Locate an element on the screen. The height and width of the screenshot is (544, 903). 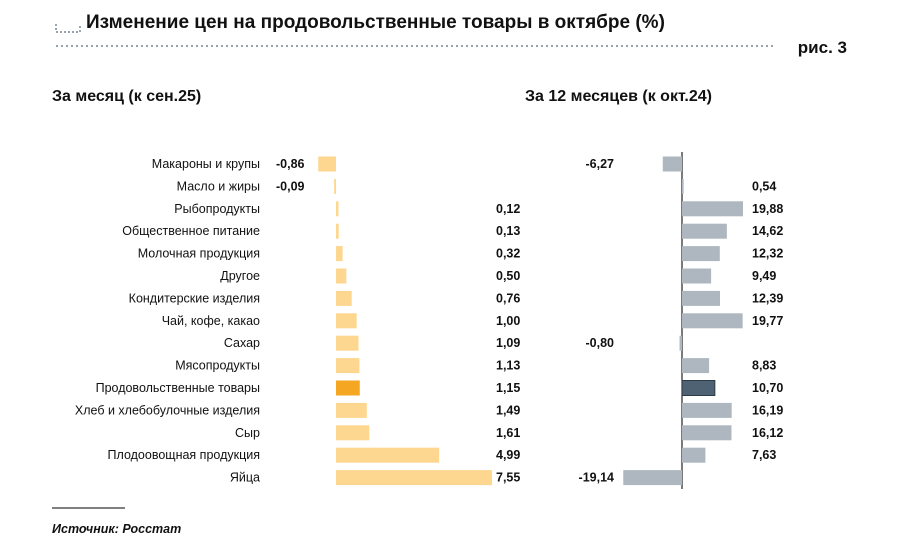
category-label: Хлеб и хлебобулочные изделия is located at coordinates (167, 410).